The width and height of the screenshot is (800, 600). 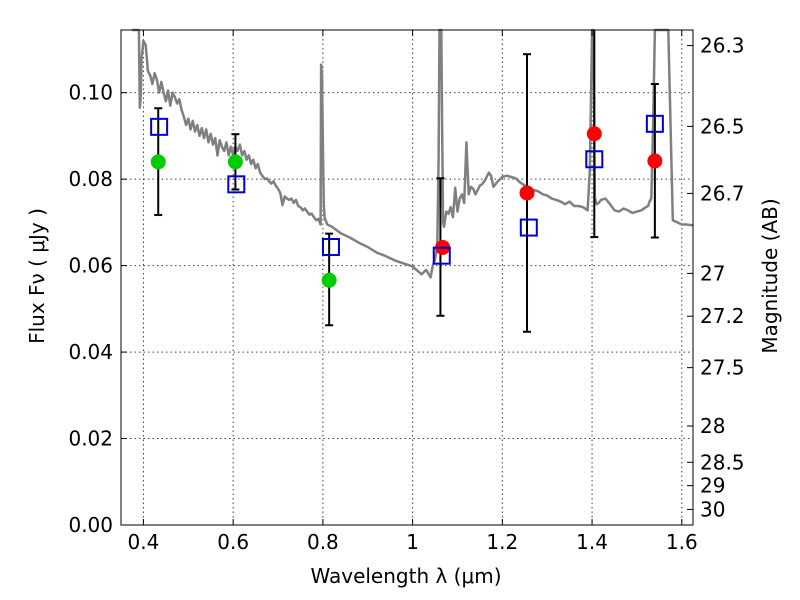 I want to click on mag-tick-label: 27.2, so click(x=722, y=316).